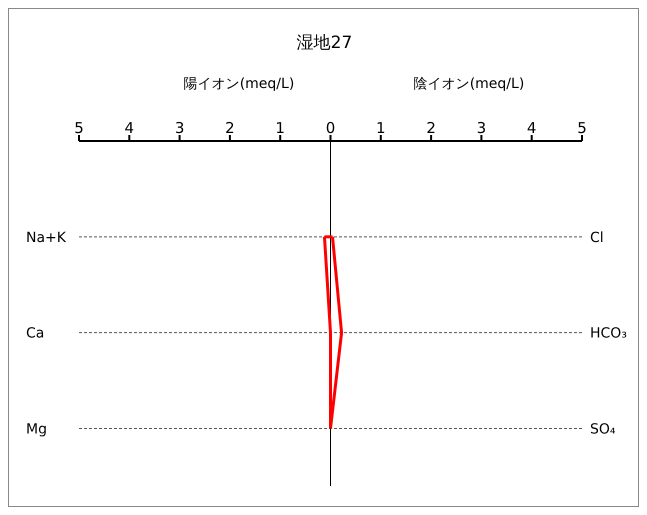 Image resolution: width=647 pixels, height=515 pixels. What do you see at coordinates (325, 43) in the screenshot?
I see `chart-title: 湿地27` at bounding box center [325, 43].